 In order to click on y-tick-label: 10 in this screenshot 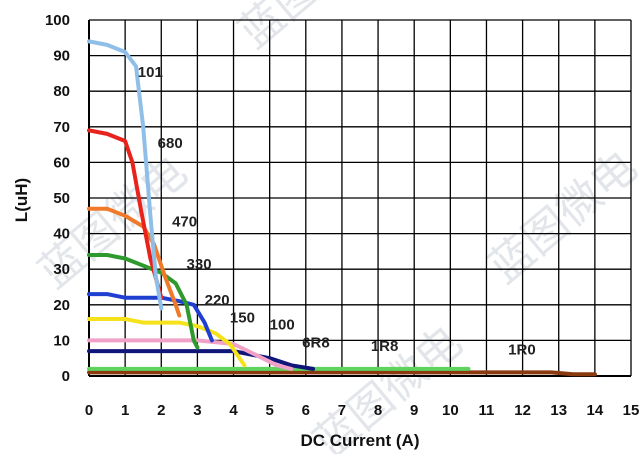, I will do `click(61, 340)`.